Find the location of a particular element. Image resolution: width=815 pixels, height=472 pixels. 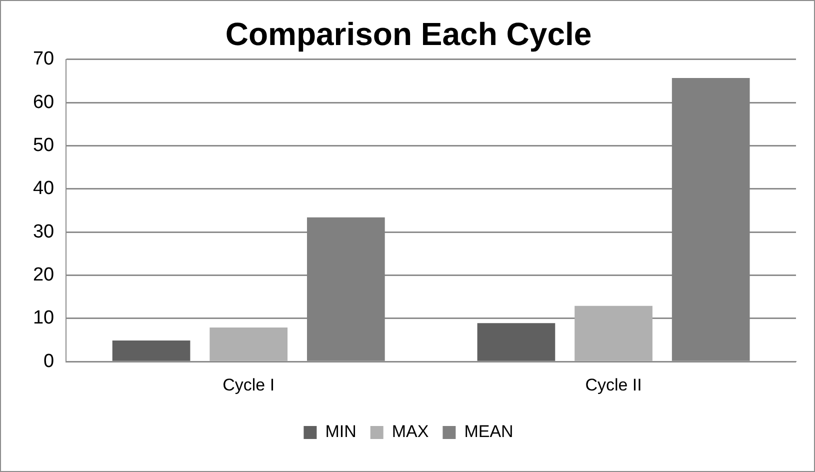

legend-label: MIN is located at coordinates (340, 432).